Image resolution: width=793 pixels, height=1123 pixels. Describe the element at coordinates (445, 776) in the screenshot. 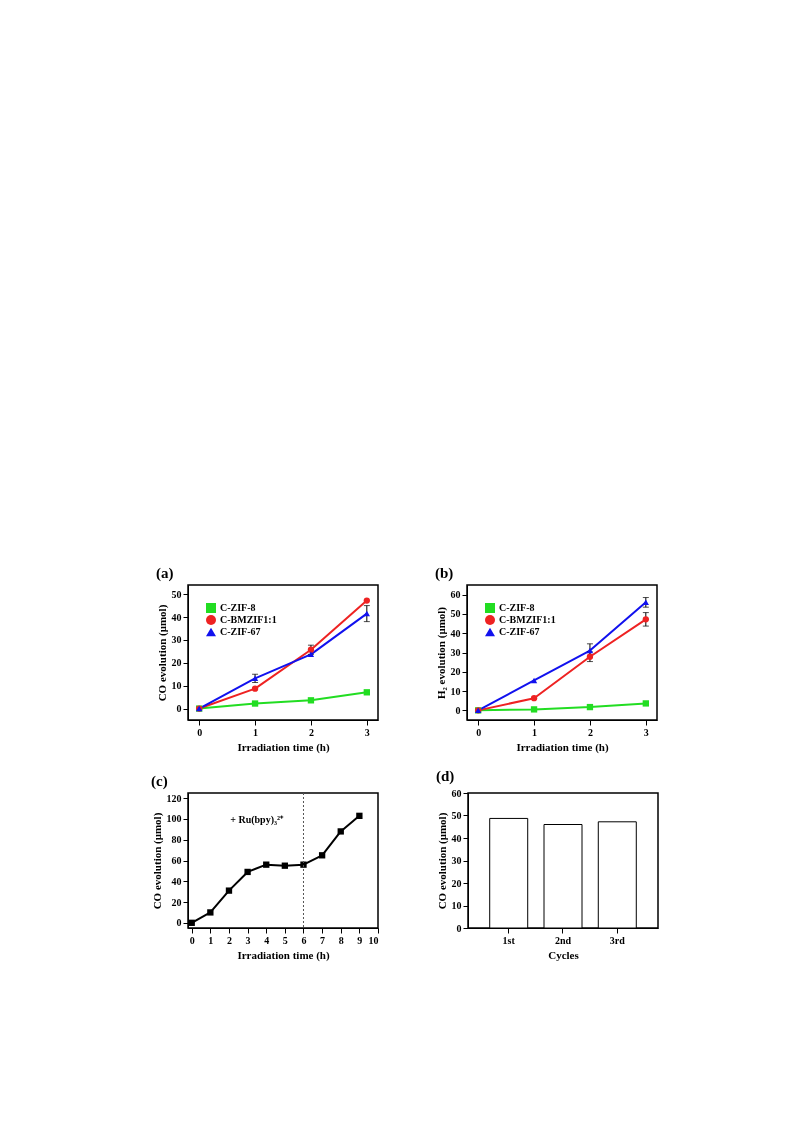

I see `chart-title: (d)` at that location.